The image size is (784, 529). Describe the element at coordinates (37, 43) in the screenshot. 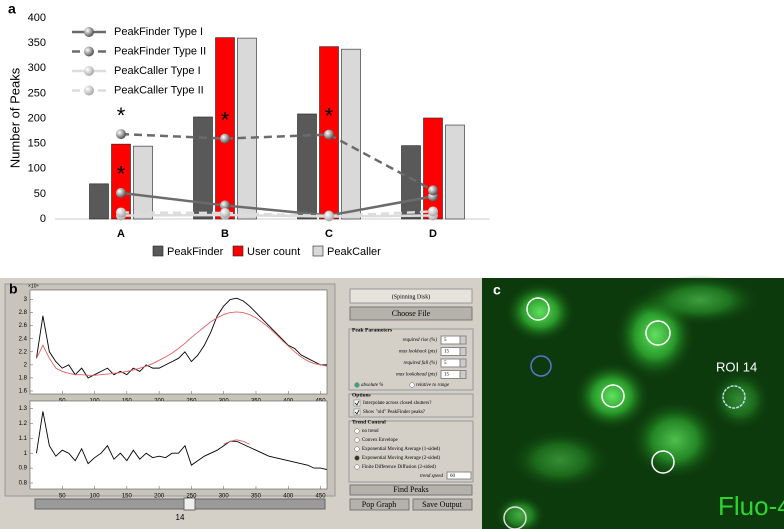

I see `y-tick-label: 350` at that location.